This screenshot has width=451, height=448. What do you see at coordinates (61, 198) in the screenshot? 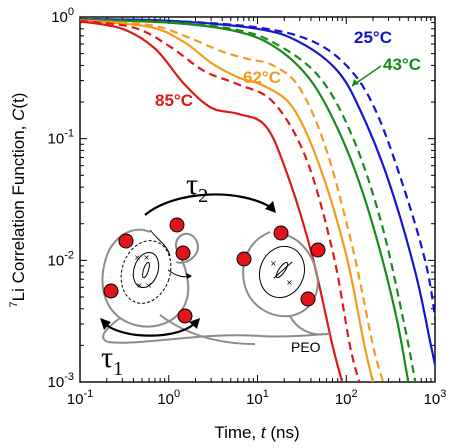
I see `y-tick-labels: 10⁻³ 10⁻² 10⁻¹ 10⁰` at bounding box center [61, 198].